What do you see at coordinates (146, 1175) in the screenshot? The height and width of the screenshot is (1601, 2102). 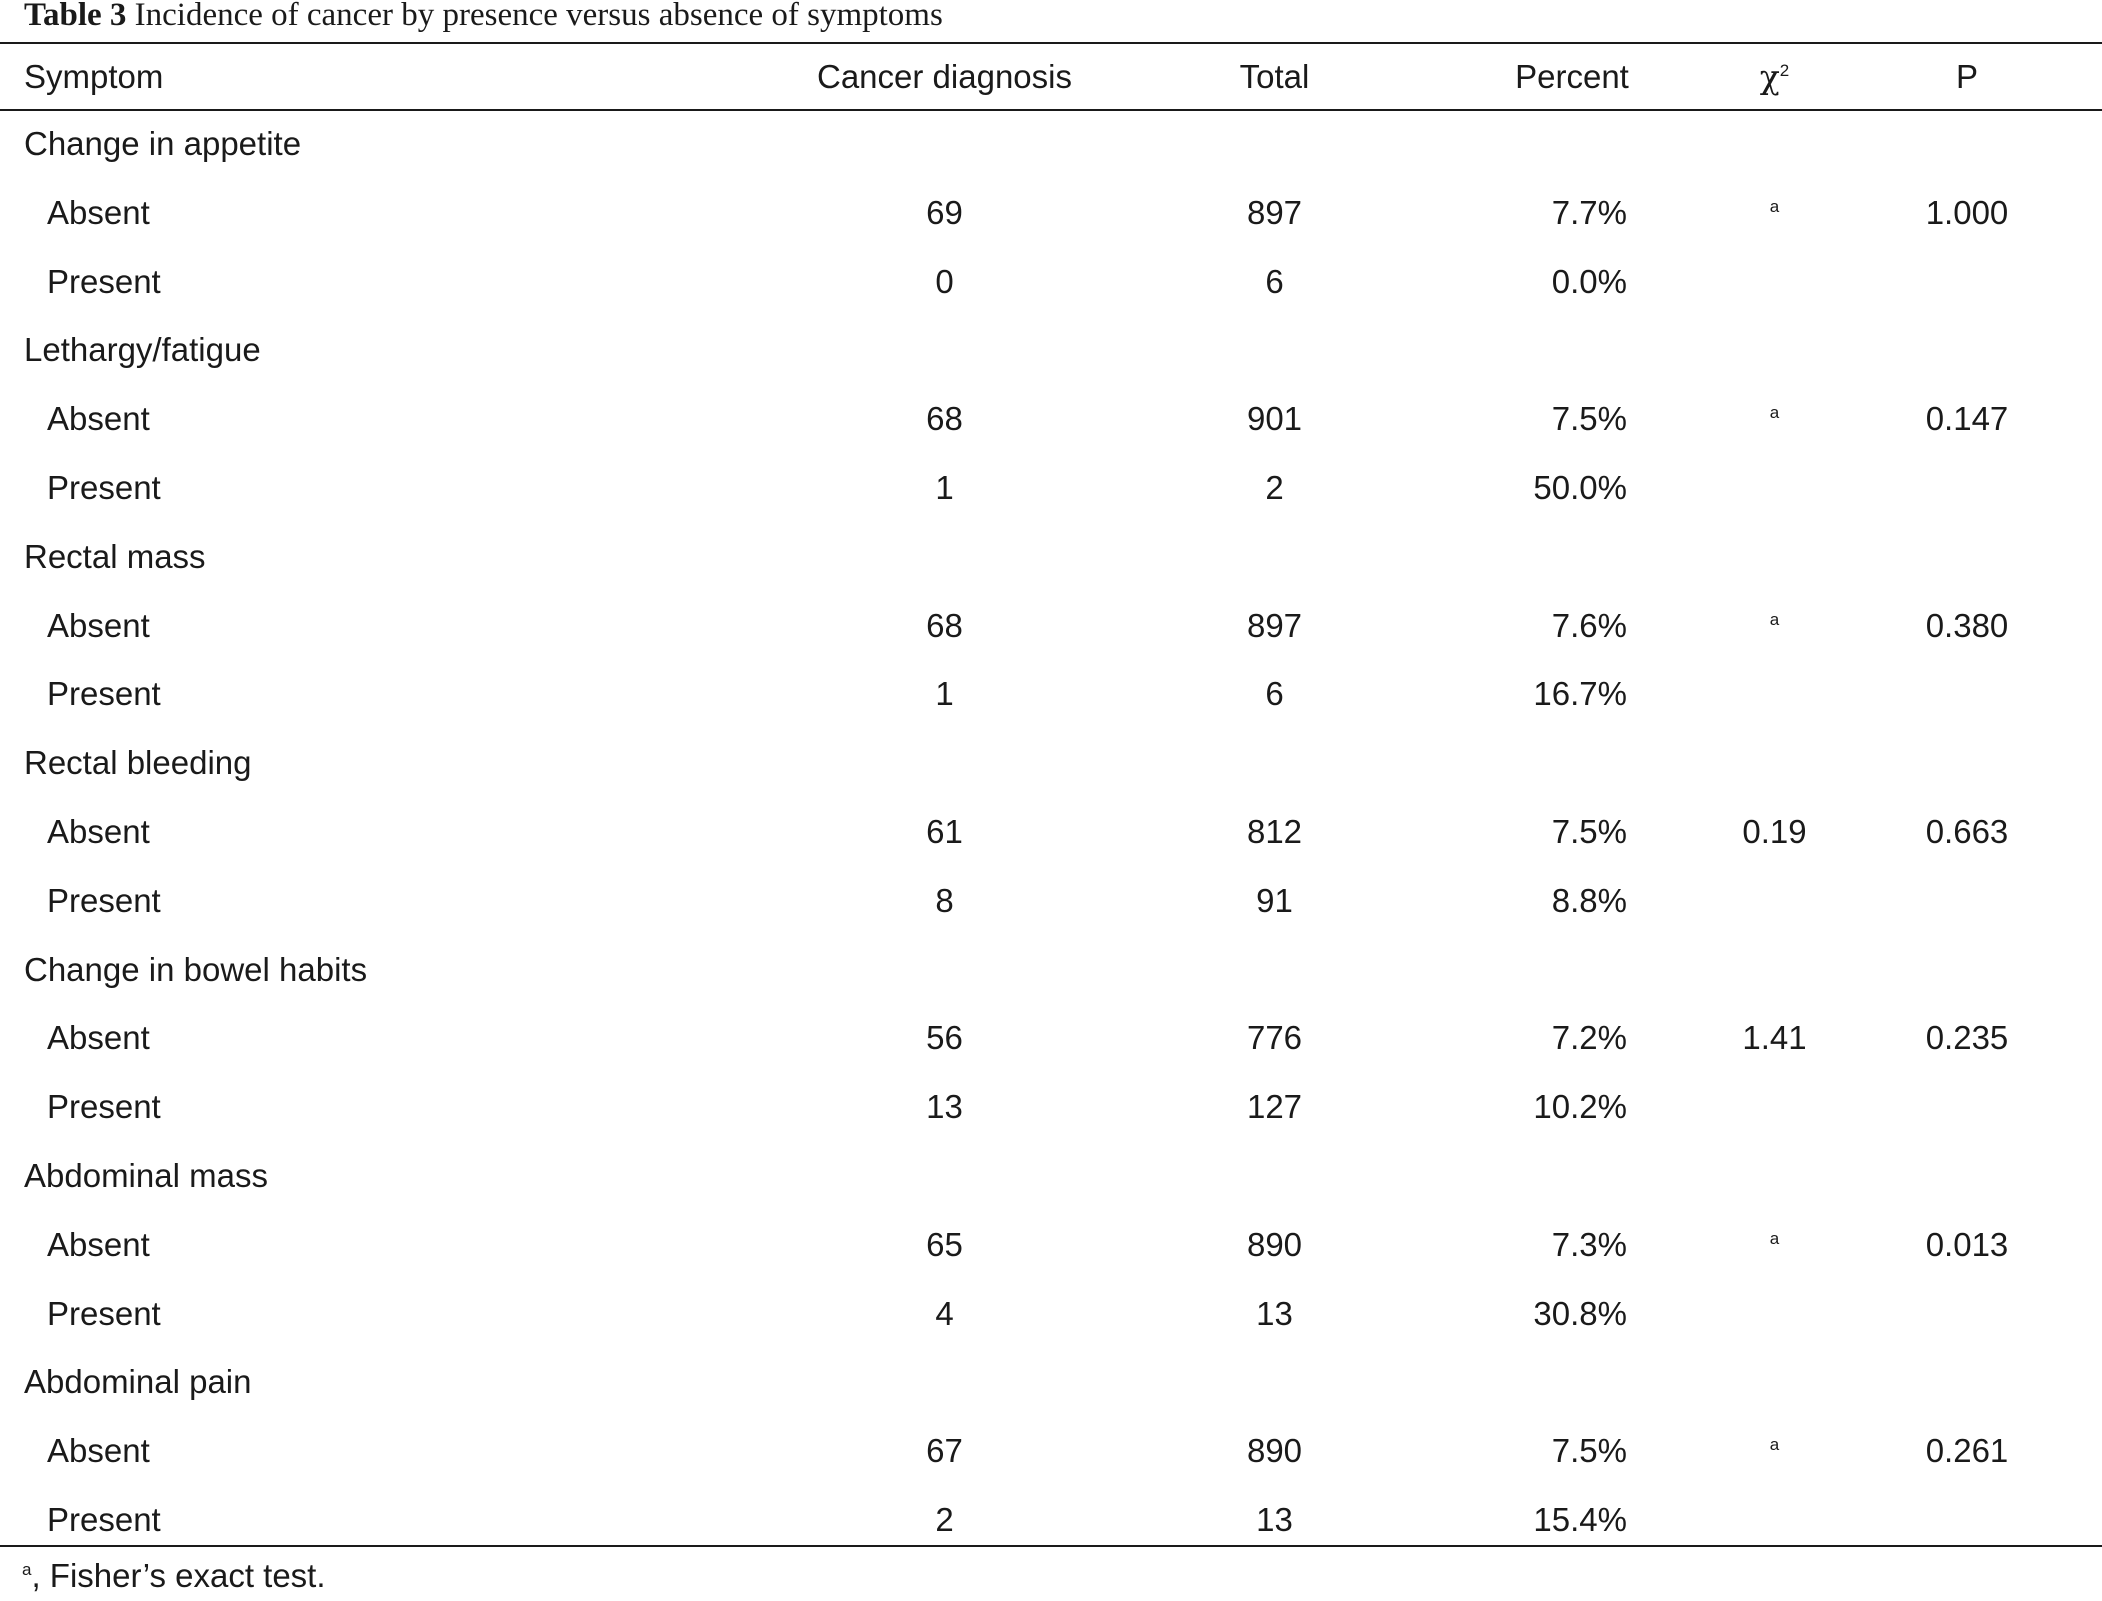 I see `symptom-name: Abdominal mass` at bounding box center [146, 1175].